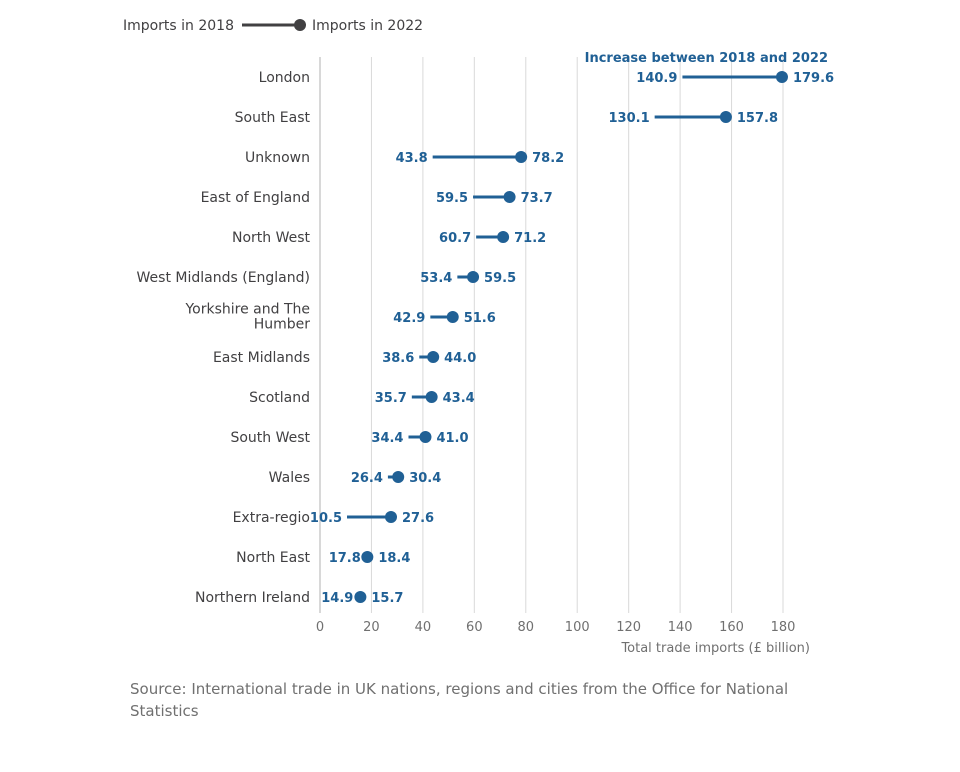 This screenshot has height=772, width=960. I want to click on x-tick-label: 40, so click(423, 627).